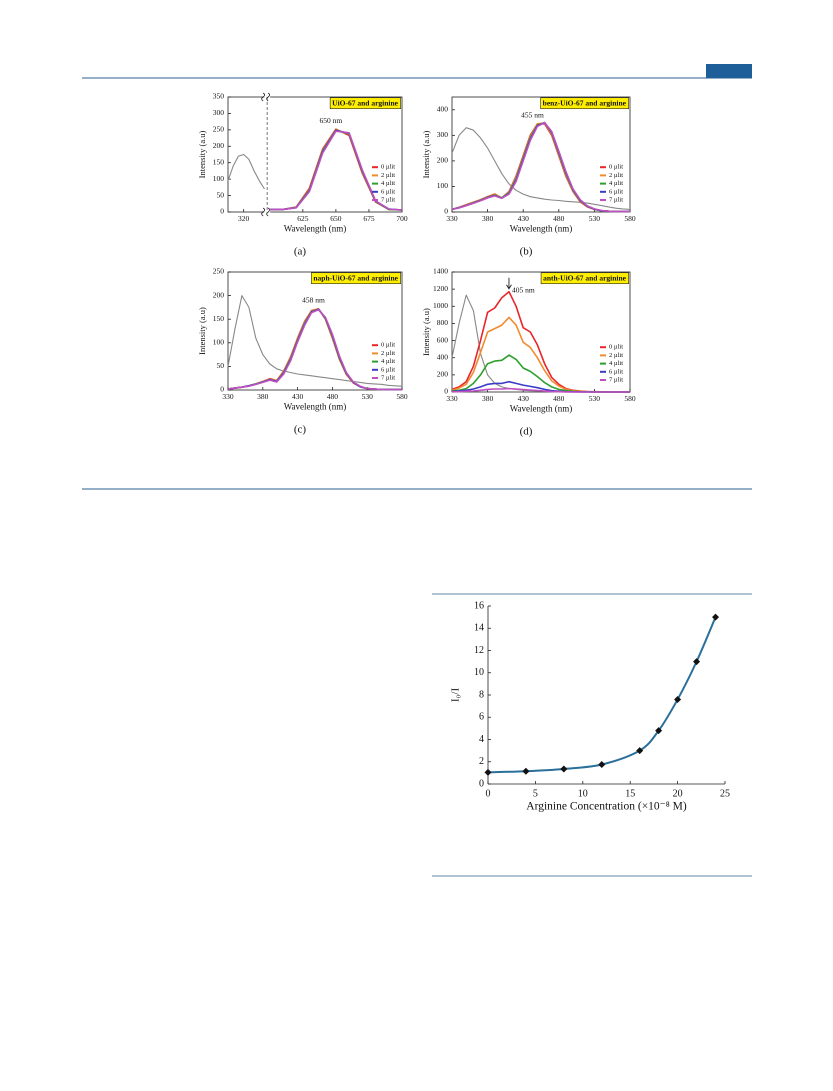 The width and height of the screenshot is (833, 1091). Describe the element at coordinates (630, 793) in the screenshot. I see `x-tick-label: 15` at that location.